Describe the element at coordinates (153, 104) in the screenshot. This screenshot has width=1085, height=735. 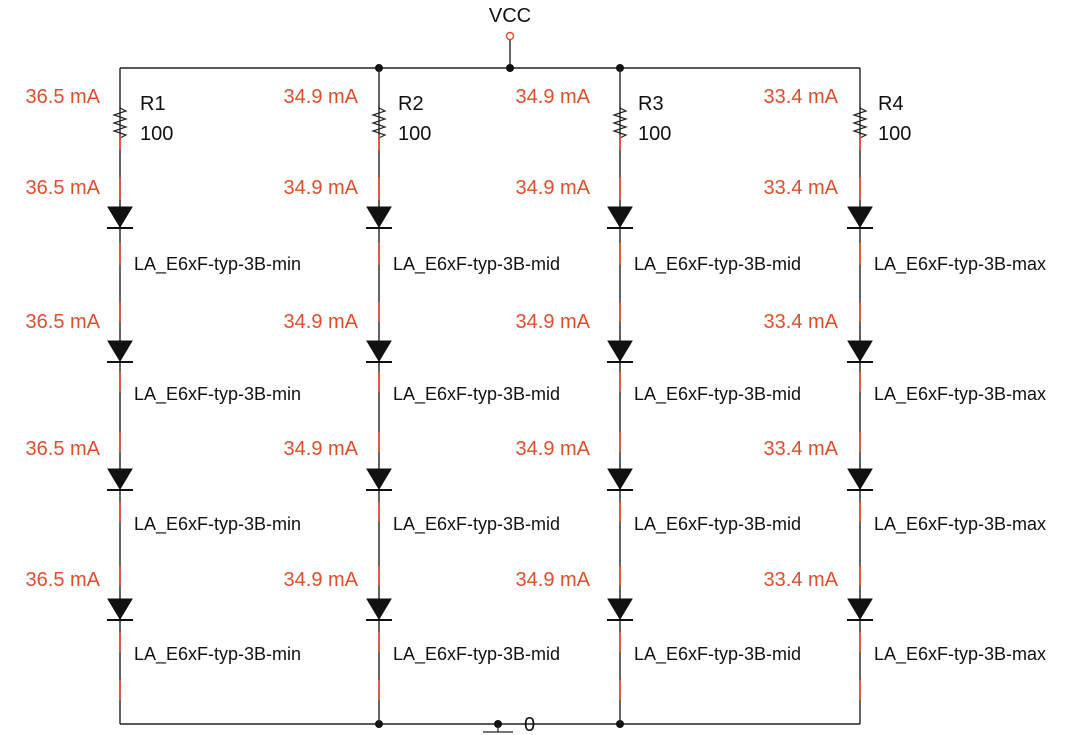
I see `resistor-ref: R1` at that location.